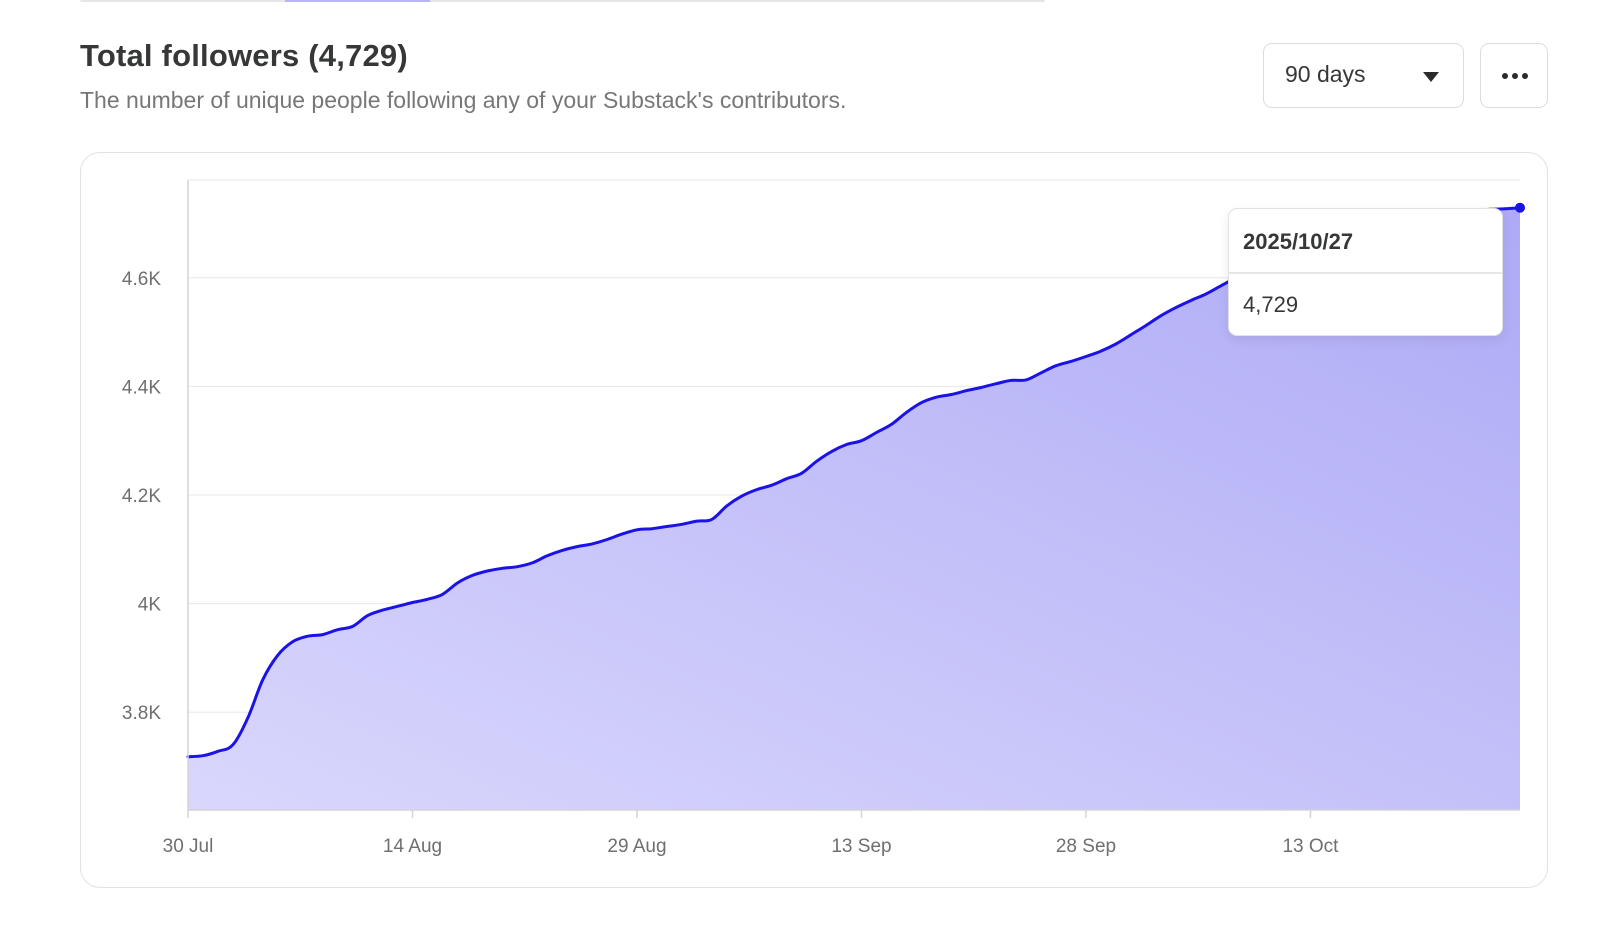 The height and width of the screenshot is (934, 1614). I want to click on x-tick-label: 30 Jul, so click(188, 846).